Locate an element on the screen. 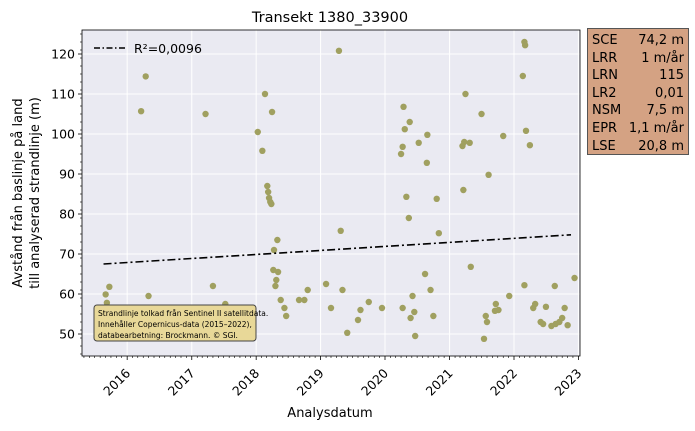  stat-value: 74,2 m is located at coordinates (661, 40).